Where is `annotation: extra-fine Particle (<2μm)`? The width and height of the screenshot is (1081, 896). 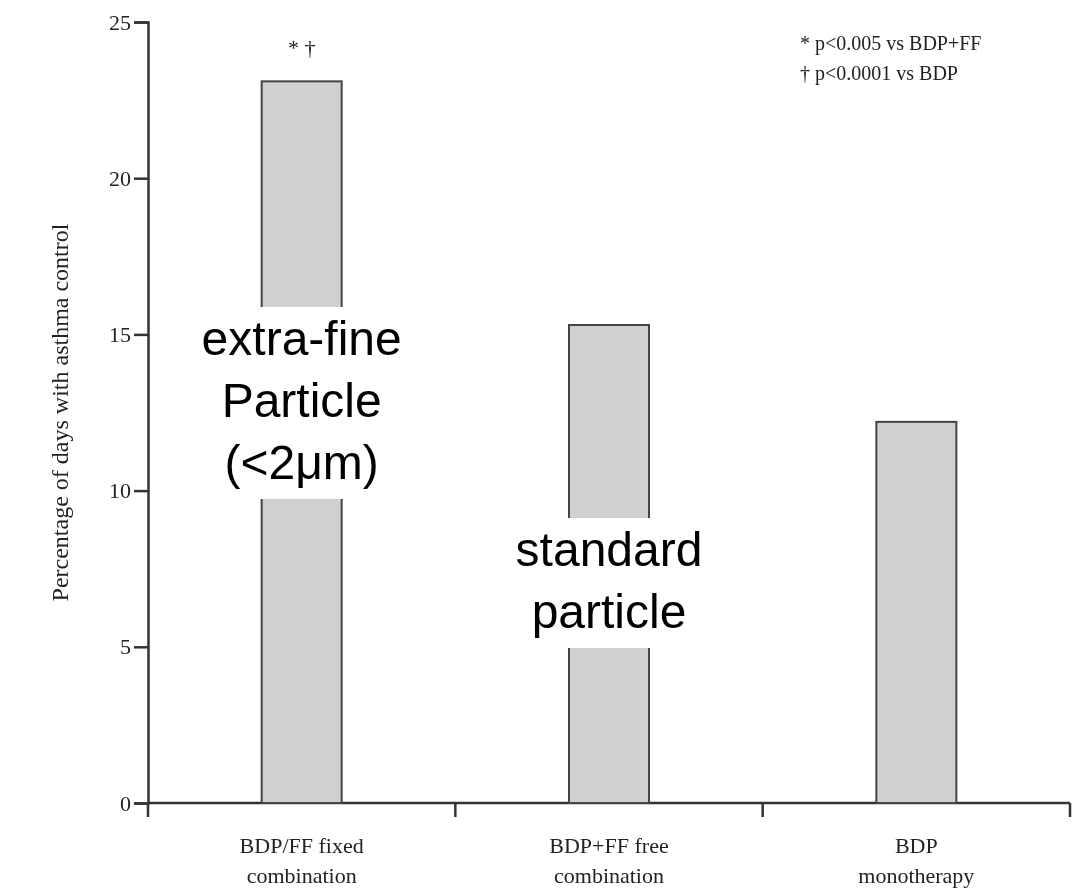
annotation: extra-fine Particle (<2μm) is located at coordinates (301, 401).